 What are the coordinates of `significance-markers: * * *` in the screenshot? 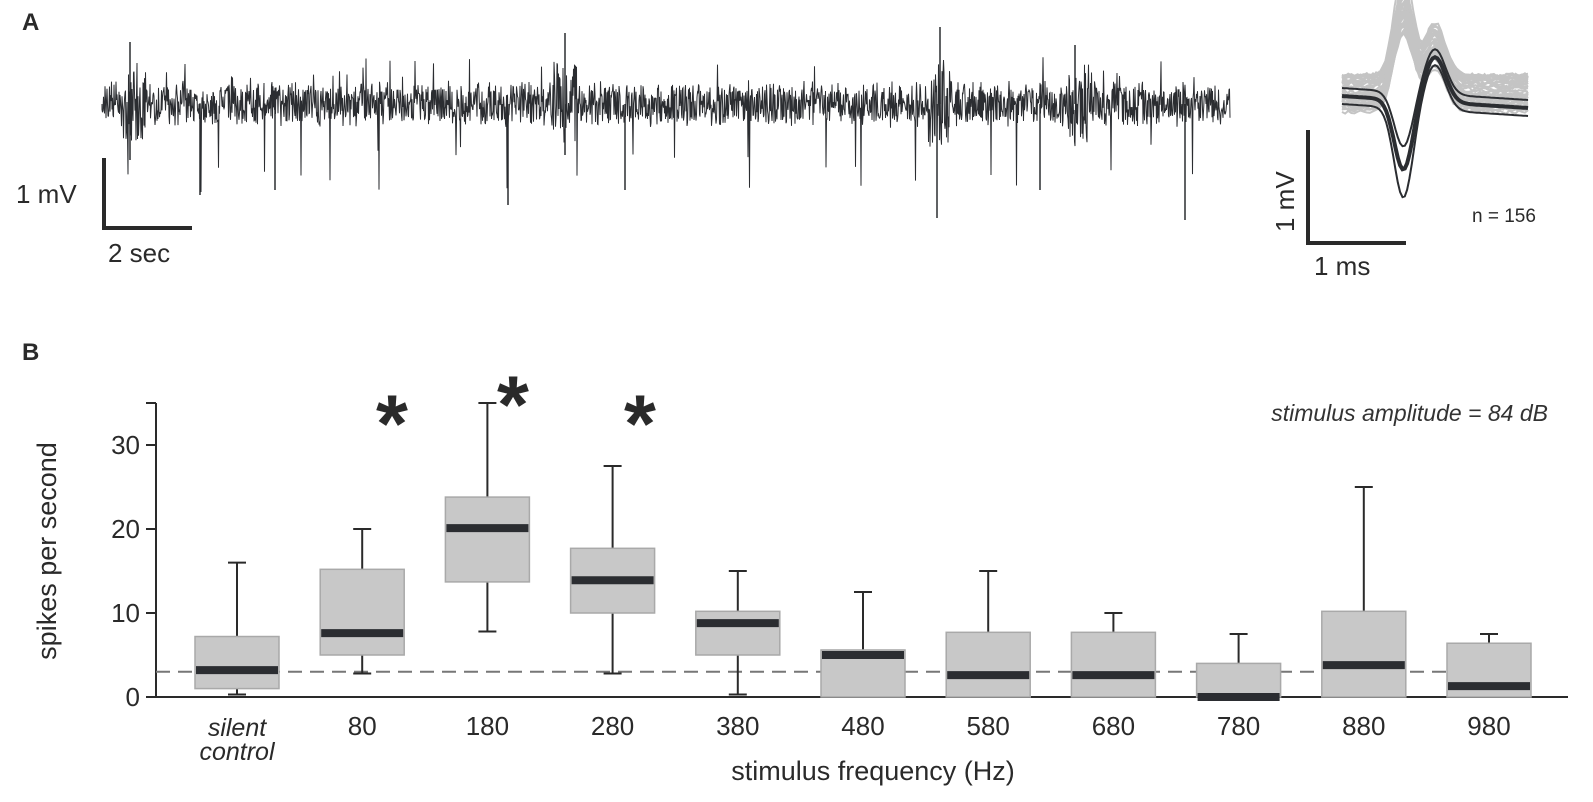 It's located at (516, 415).